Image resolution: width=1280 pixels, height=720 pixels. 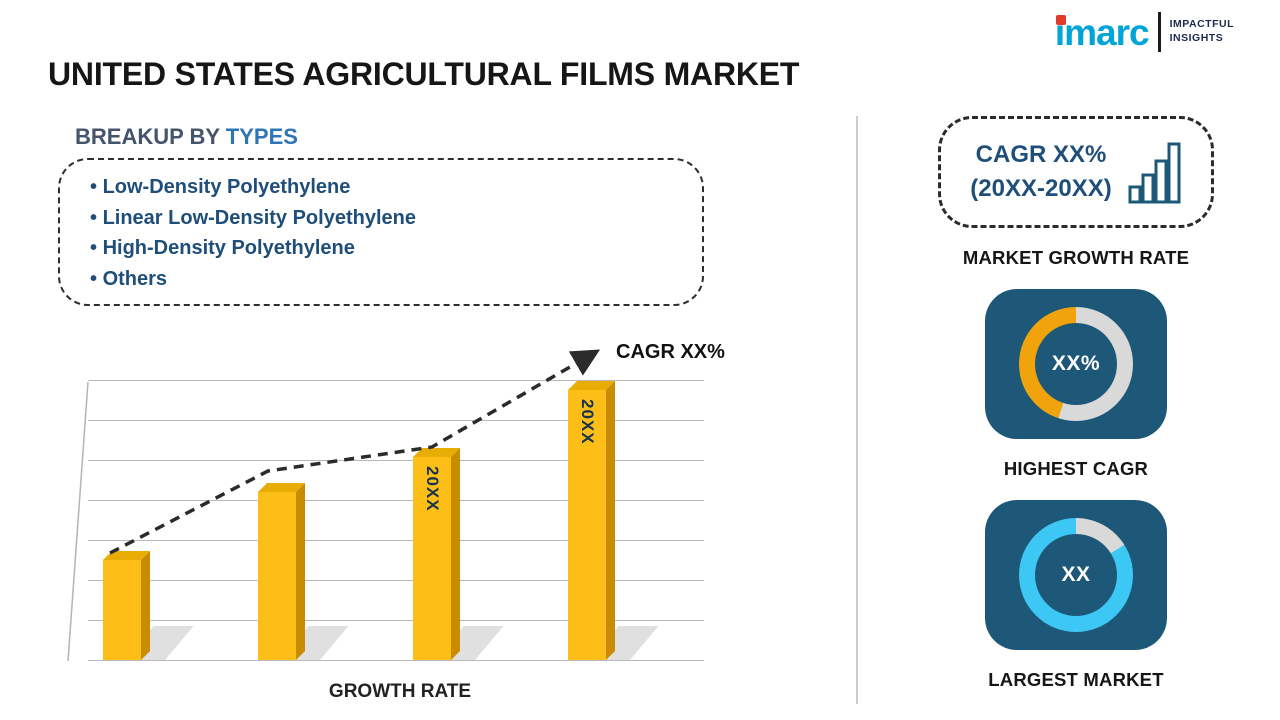 What do you see at coordinates (1040, 171) in the screenshot?
I see `cagr-text: CAGR XX% (20XX-20XX)` at bounding box center [1040, 171].